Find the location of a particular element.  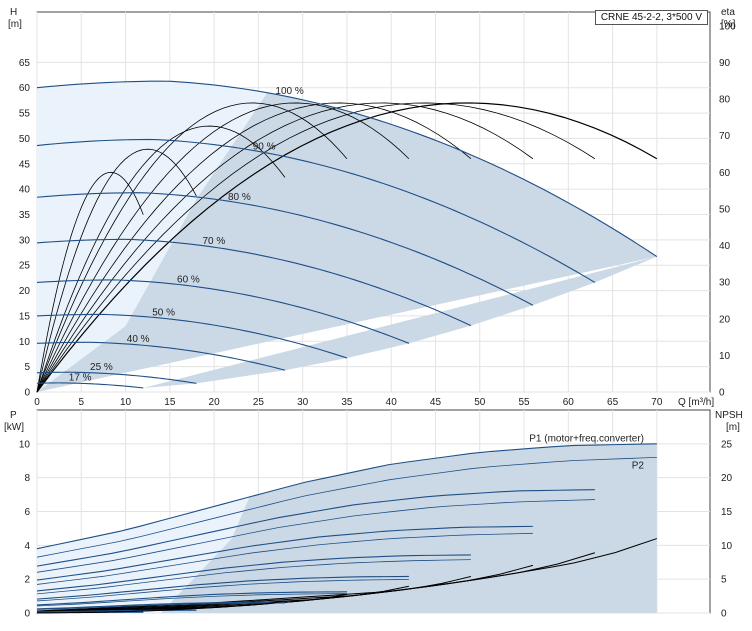

h-axis-label: H is located at coordinates (13, 12).